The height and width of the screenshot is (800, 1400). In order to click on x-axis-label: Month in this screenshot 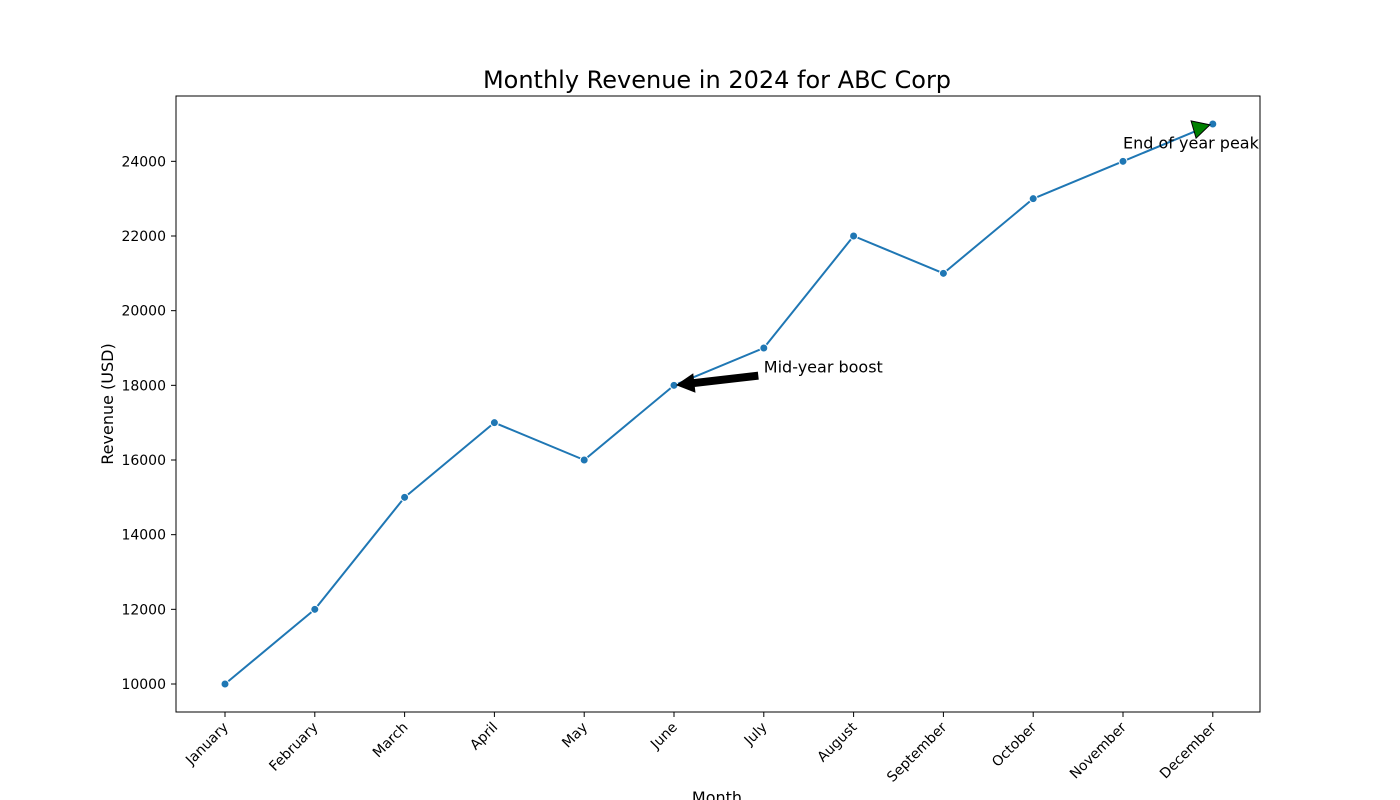, I will do `click(717, 794)`.